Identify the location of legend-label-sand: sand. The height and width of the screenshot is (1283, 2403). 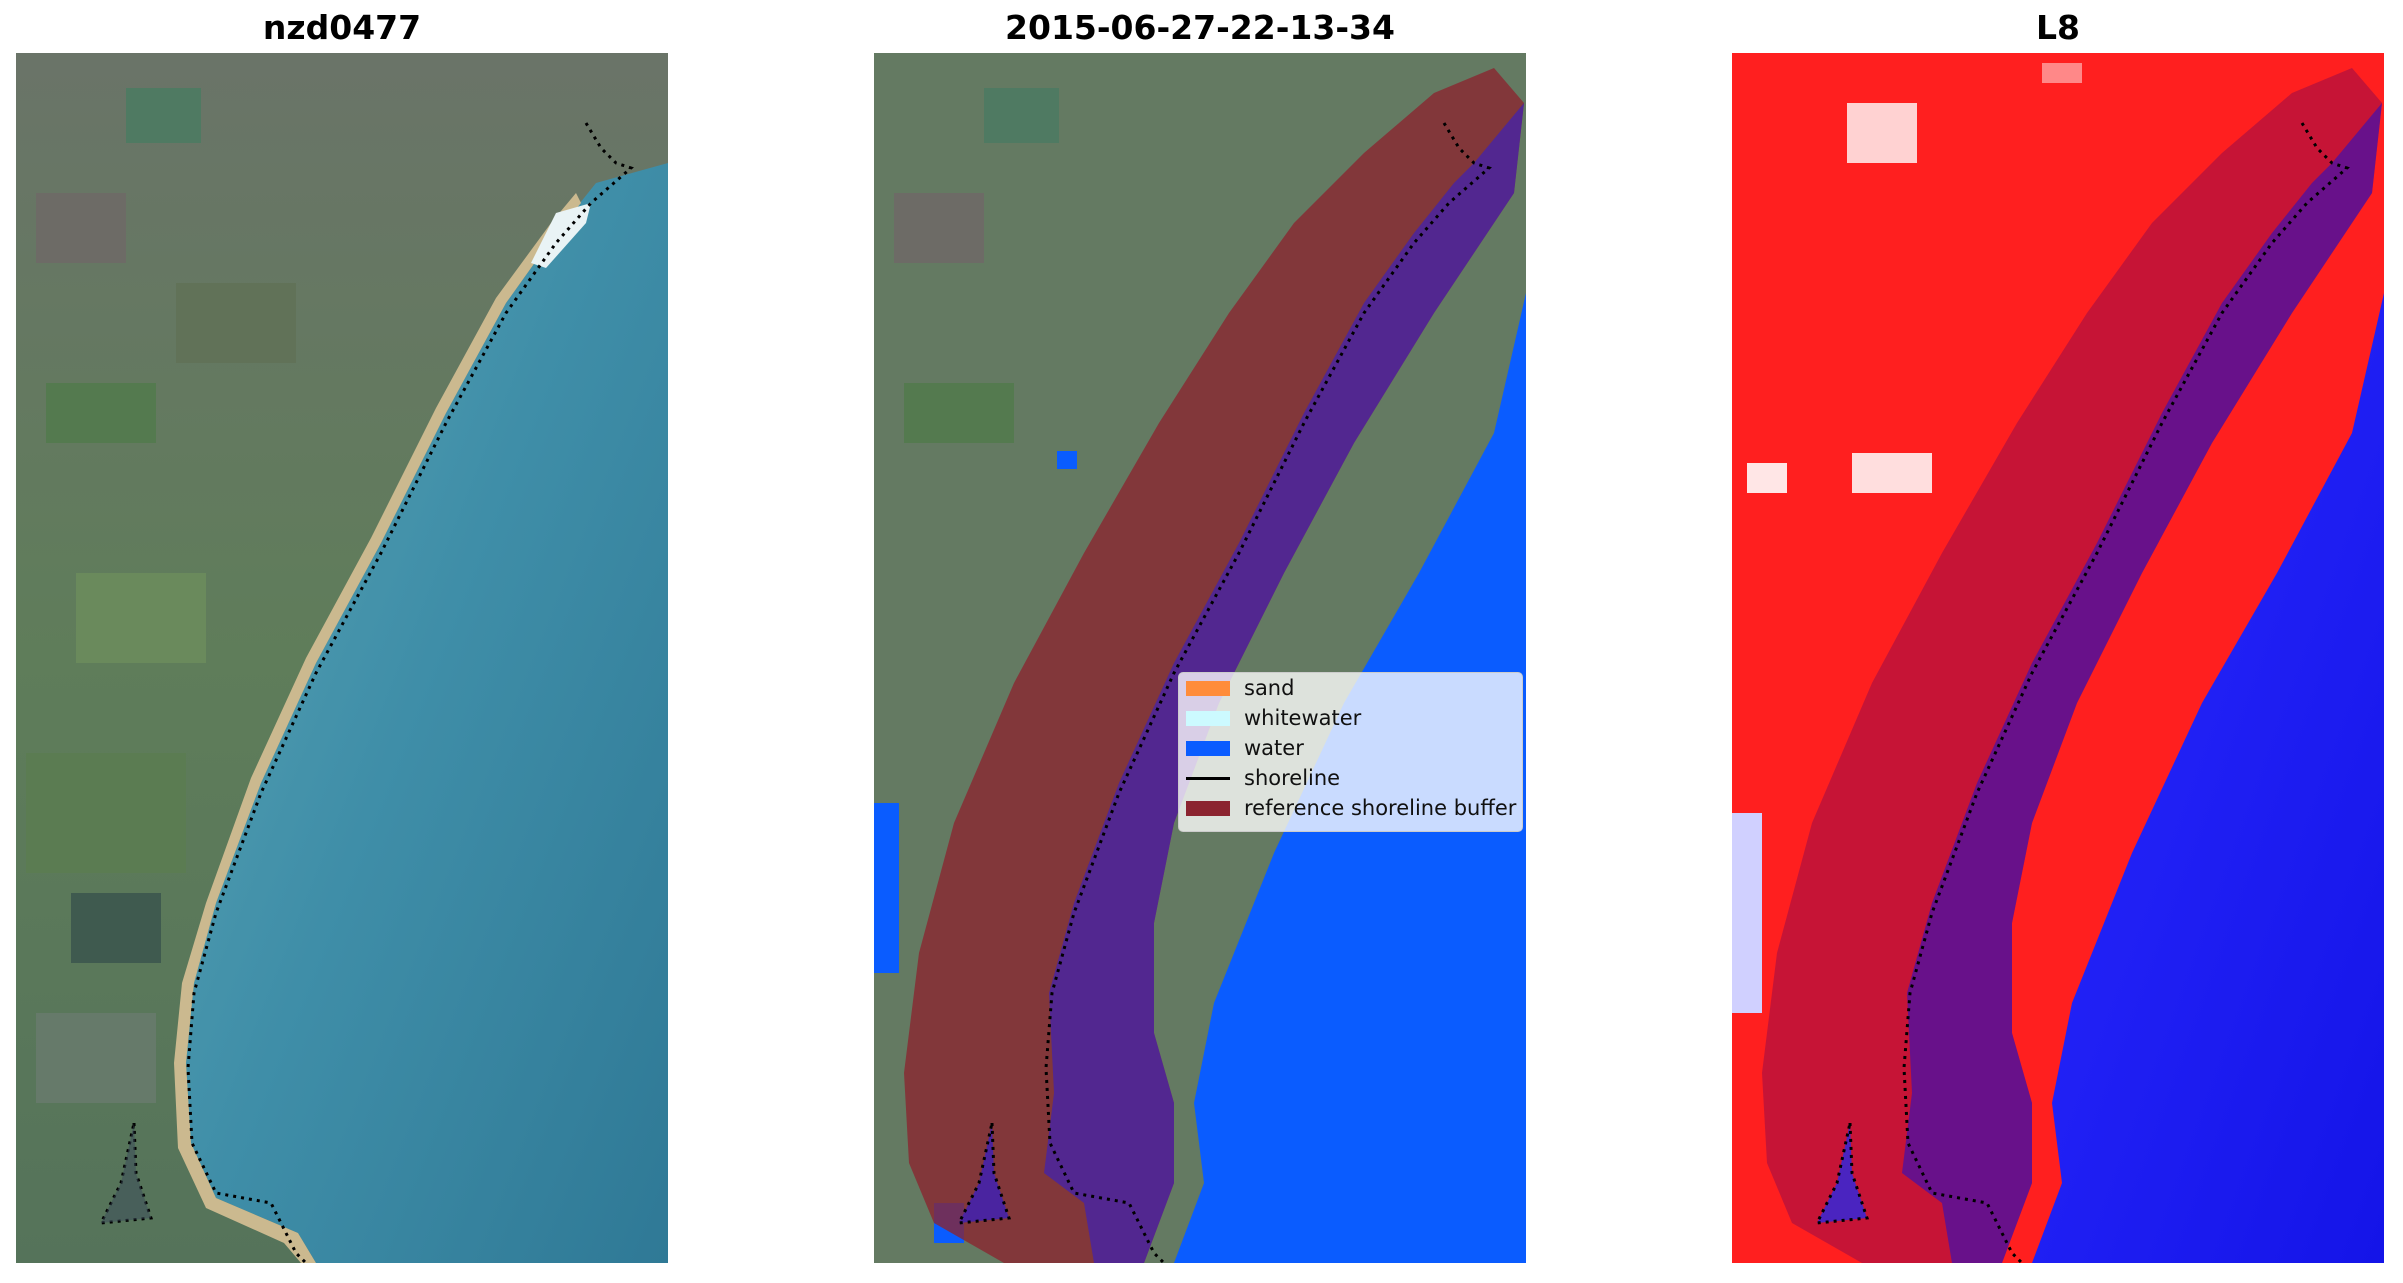
(1269, 688).